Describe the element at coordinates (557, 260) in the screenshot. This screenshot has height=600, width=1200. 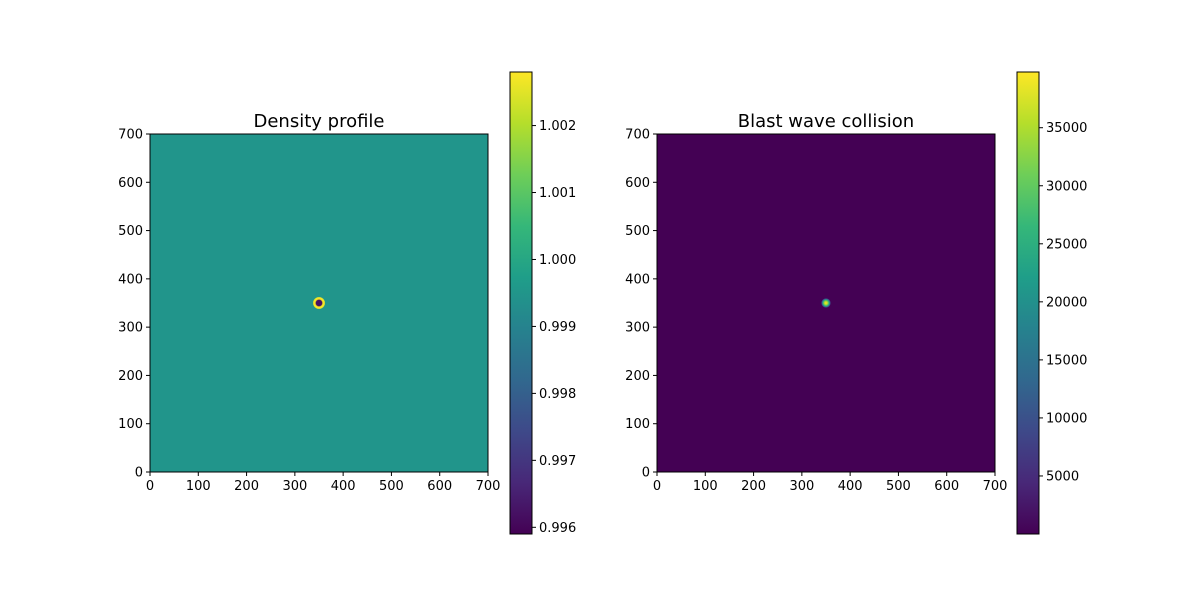
I see `density-colorbar-tick-label: 1.000` at that location.